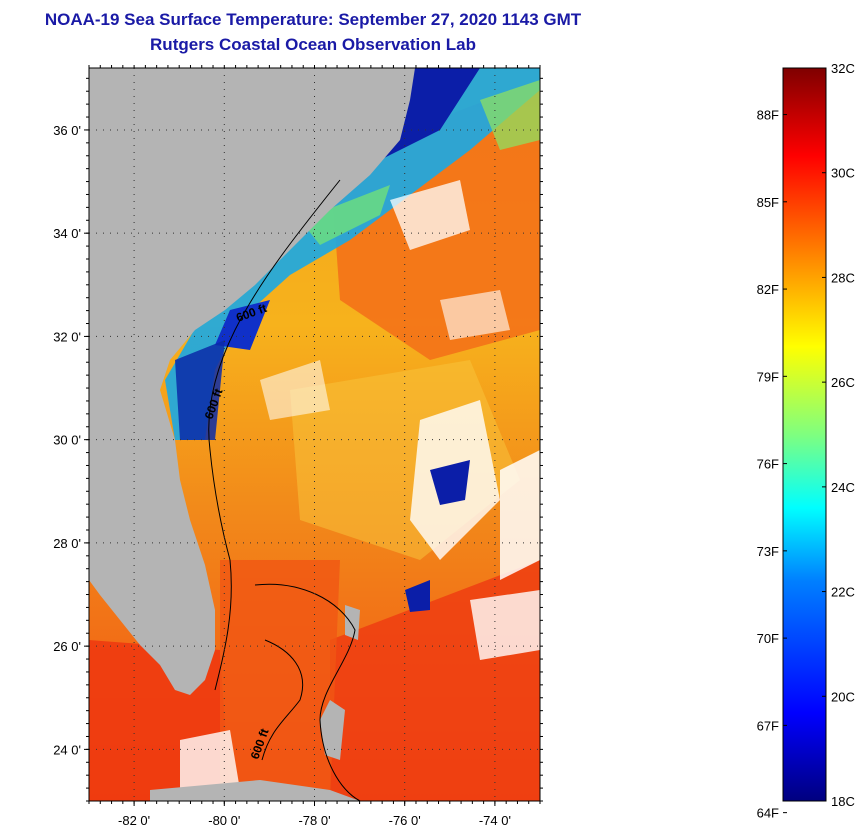 This screenshot has height=832, width=865. I want to click on colorbar-label-f: 70F, so click(768, 638).